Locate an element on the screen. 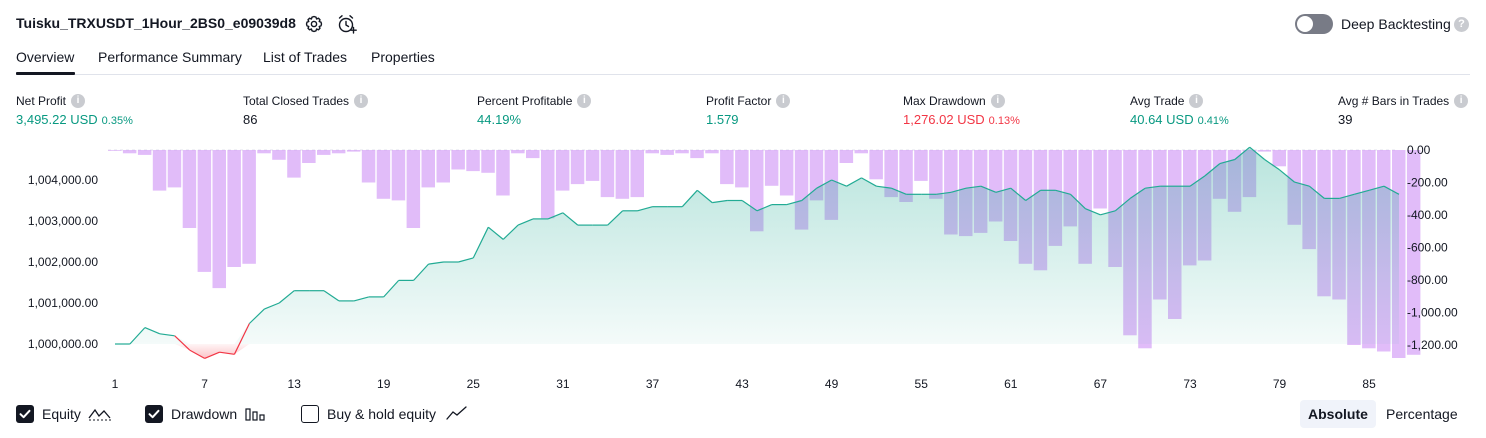 The width and height of the screenshot is (1486, 438). drawdown-tick-label: -1,000.00 is located at coordinates (1432, 313).